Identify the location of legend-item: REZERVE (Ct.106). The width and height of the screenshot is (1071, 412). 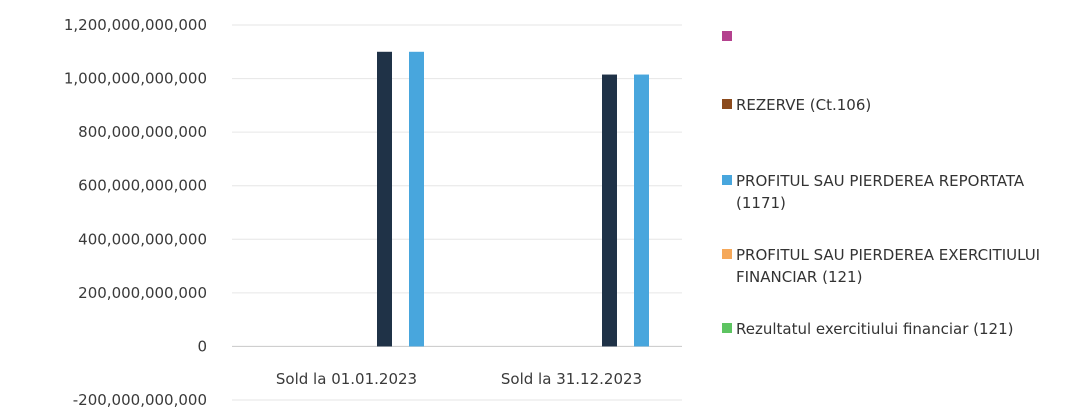
(894, 105).